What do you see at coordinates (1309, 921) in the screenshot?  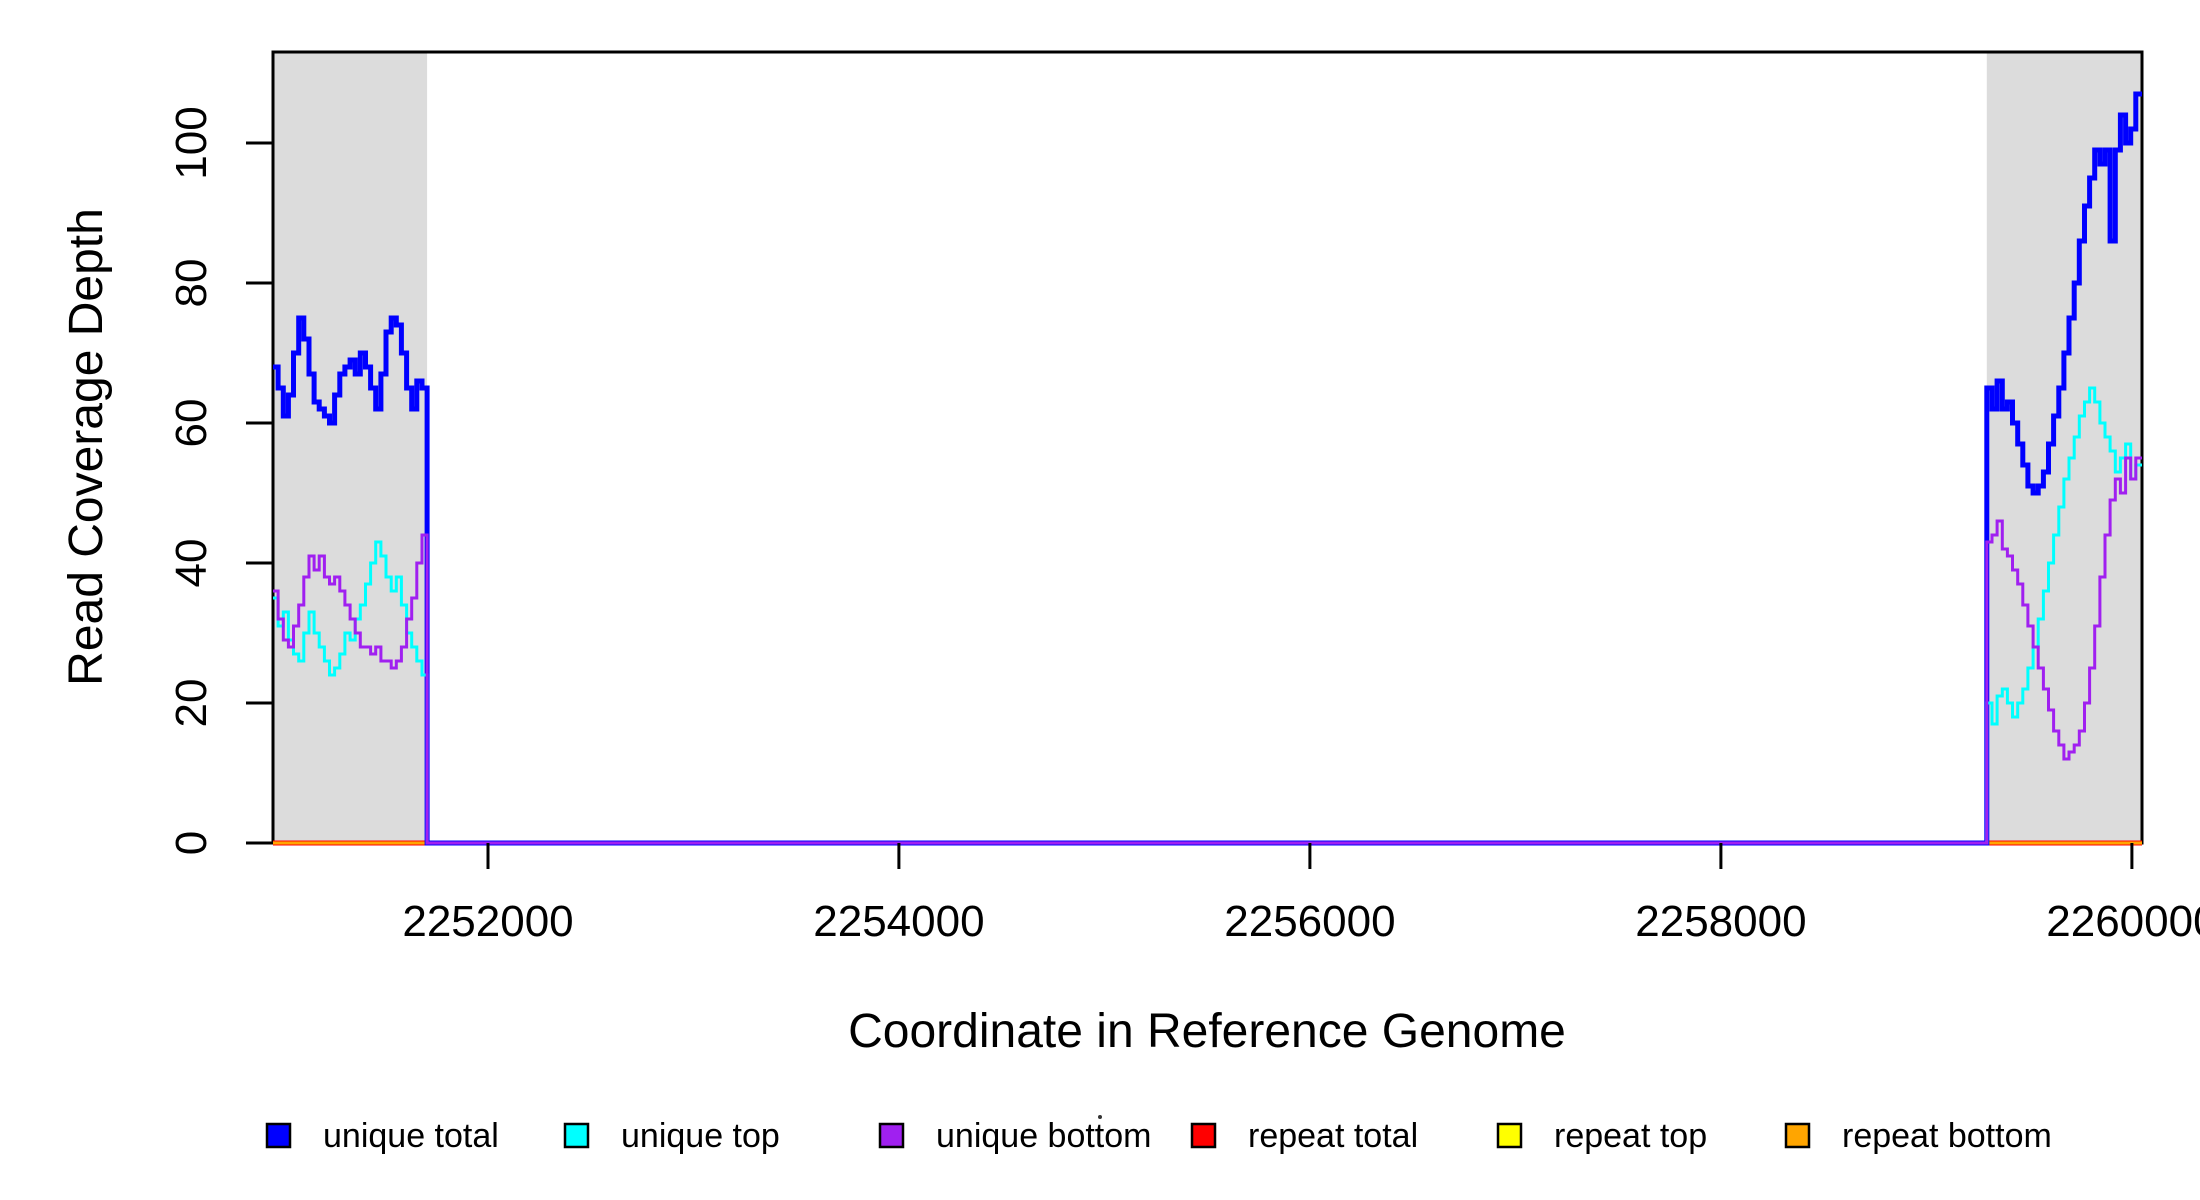 I see `x-tick-label: 2256000` at bounding box center [1309, 921].